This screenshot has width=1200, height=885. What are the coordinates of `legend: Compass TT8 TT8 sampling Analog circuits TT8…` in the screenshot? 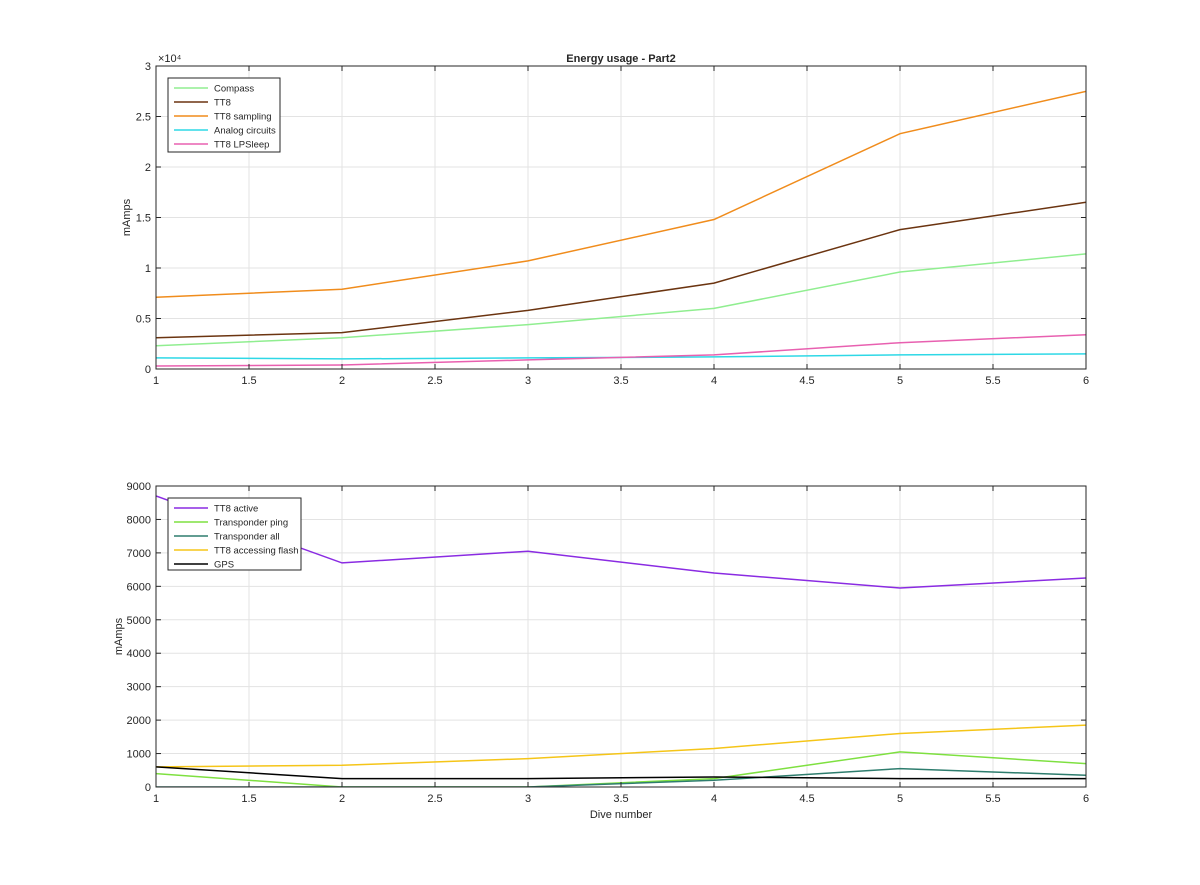 It's located at (224, 115).